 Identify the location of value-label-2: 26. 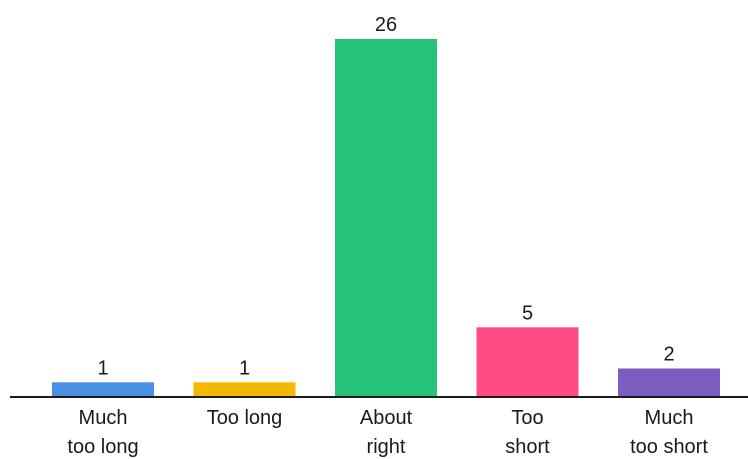
(386, 25).